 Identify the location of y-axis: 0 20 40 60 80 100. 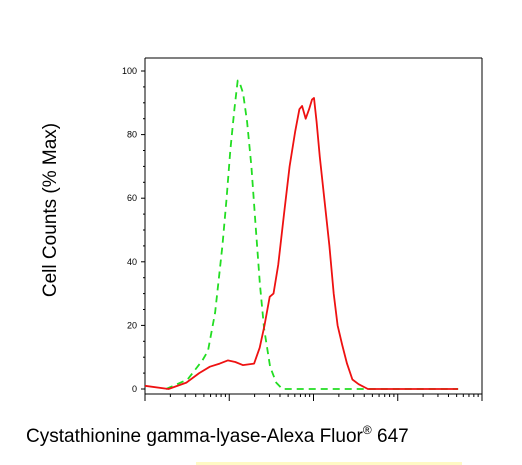
(133, 230).